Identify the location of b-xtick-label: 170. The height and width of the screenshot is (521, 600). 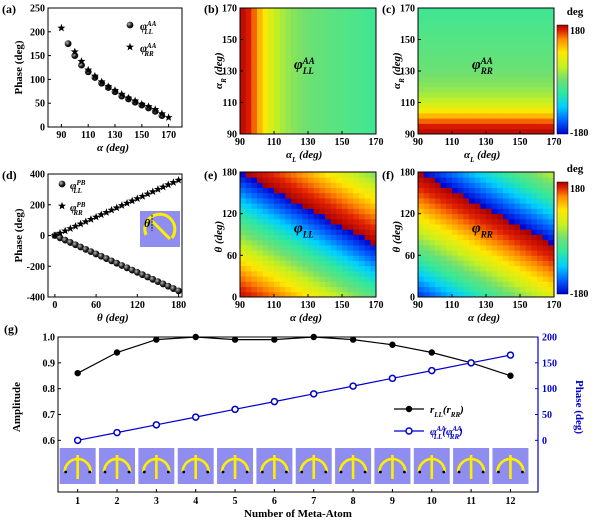
(376, 142).